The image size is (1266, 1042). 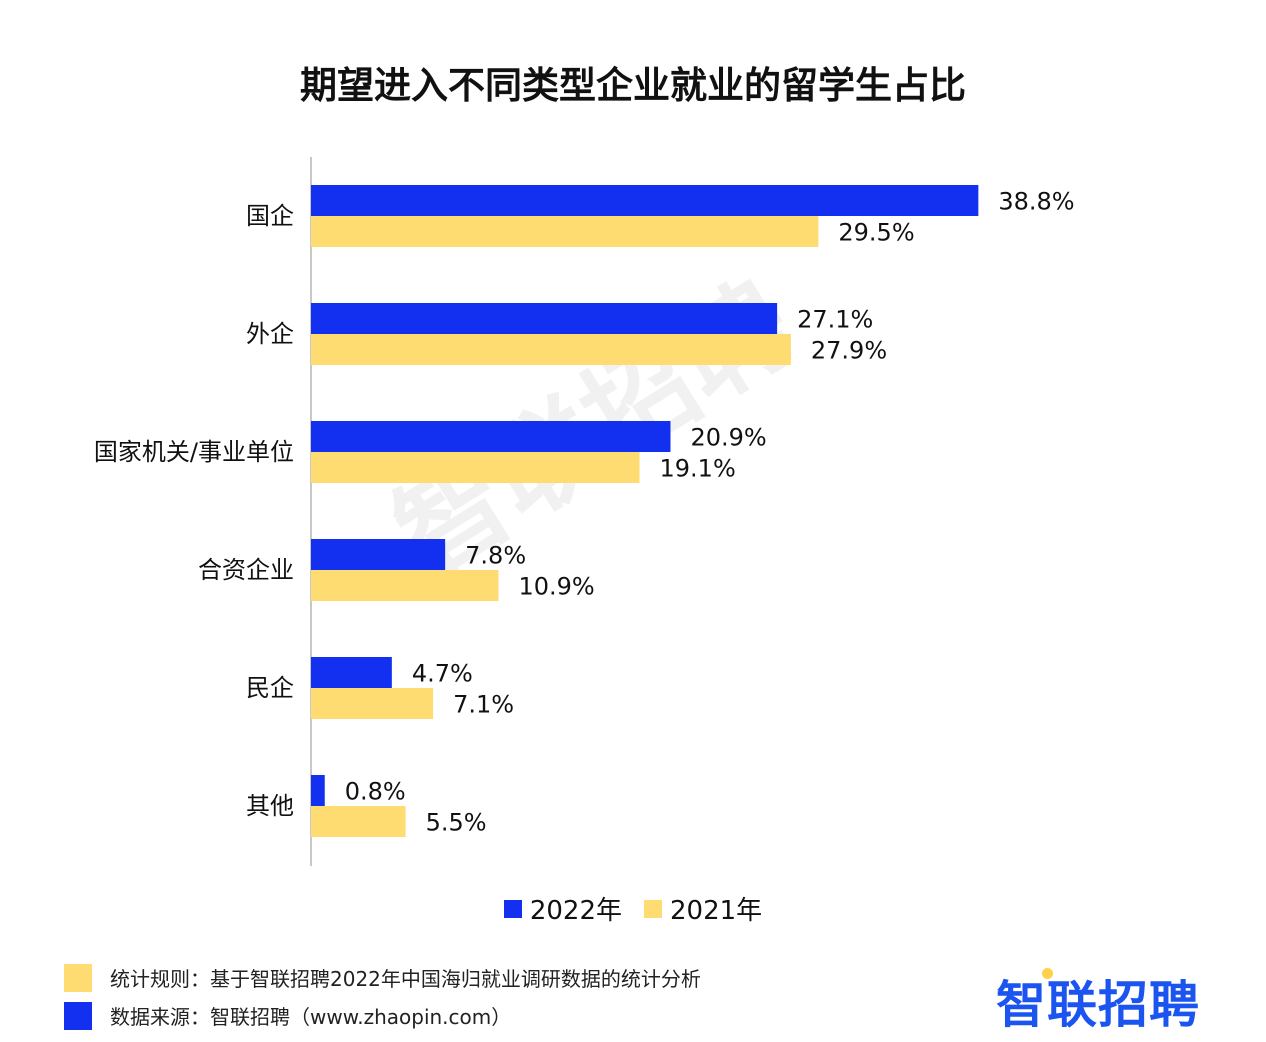 What do you see at coordinates (849, 351) in the screenshot?
I see `data-label-2021: 27.9%` at bounding box center [849, 351].